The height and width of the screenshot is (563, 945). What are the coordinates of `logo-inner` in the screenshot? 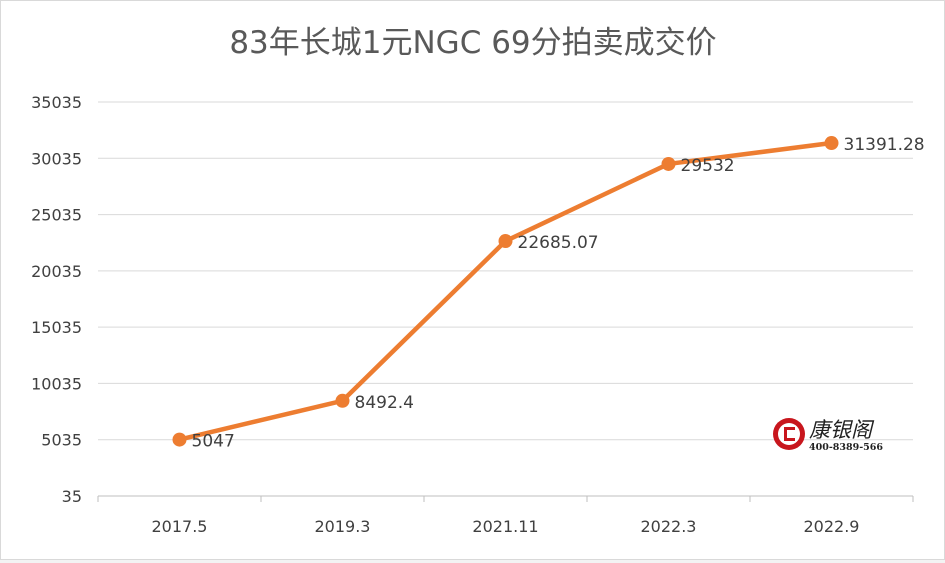 It's located at (789, 434).